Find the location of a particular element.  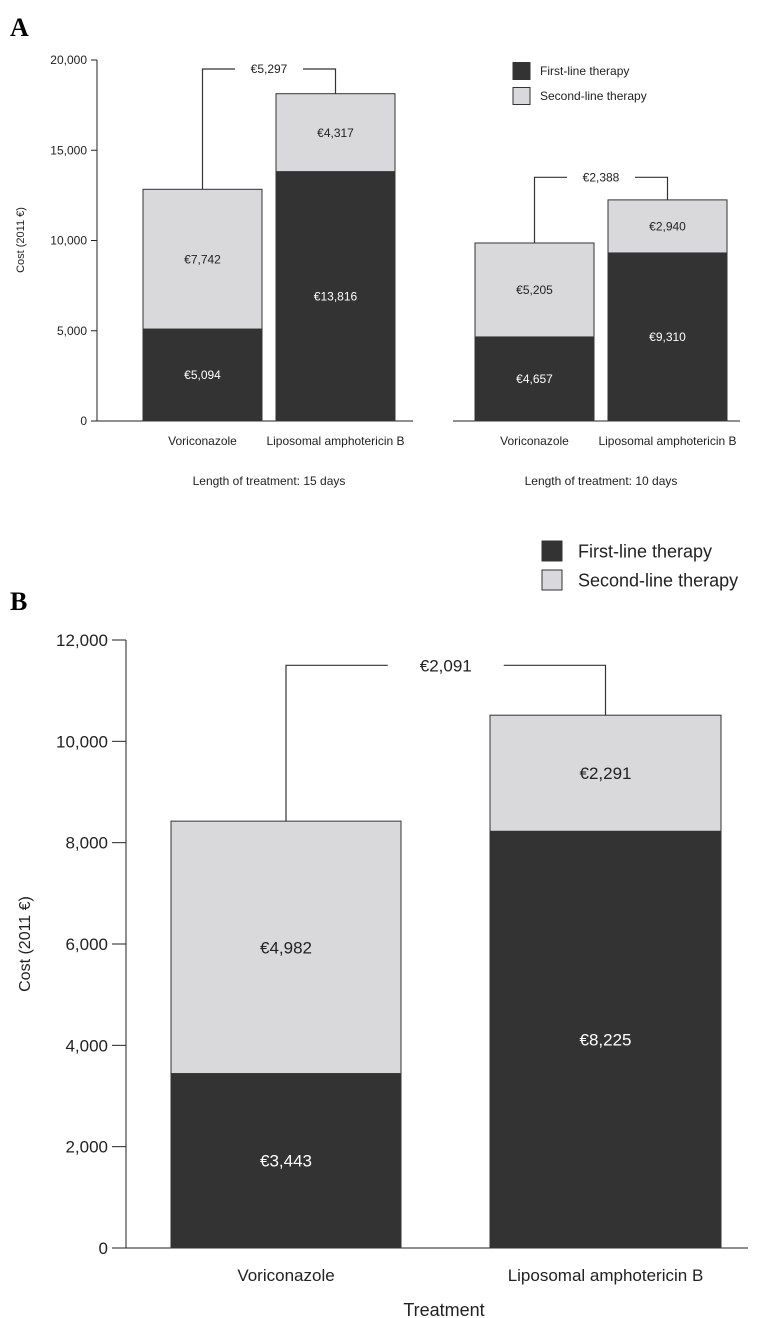

panel-b-legend: First-line therapy Second-line therapy is located at coordinates (639, 565).